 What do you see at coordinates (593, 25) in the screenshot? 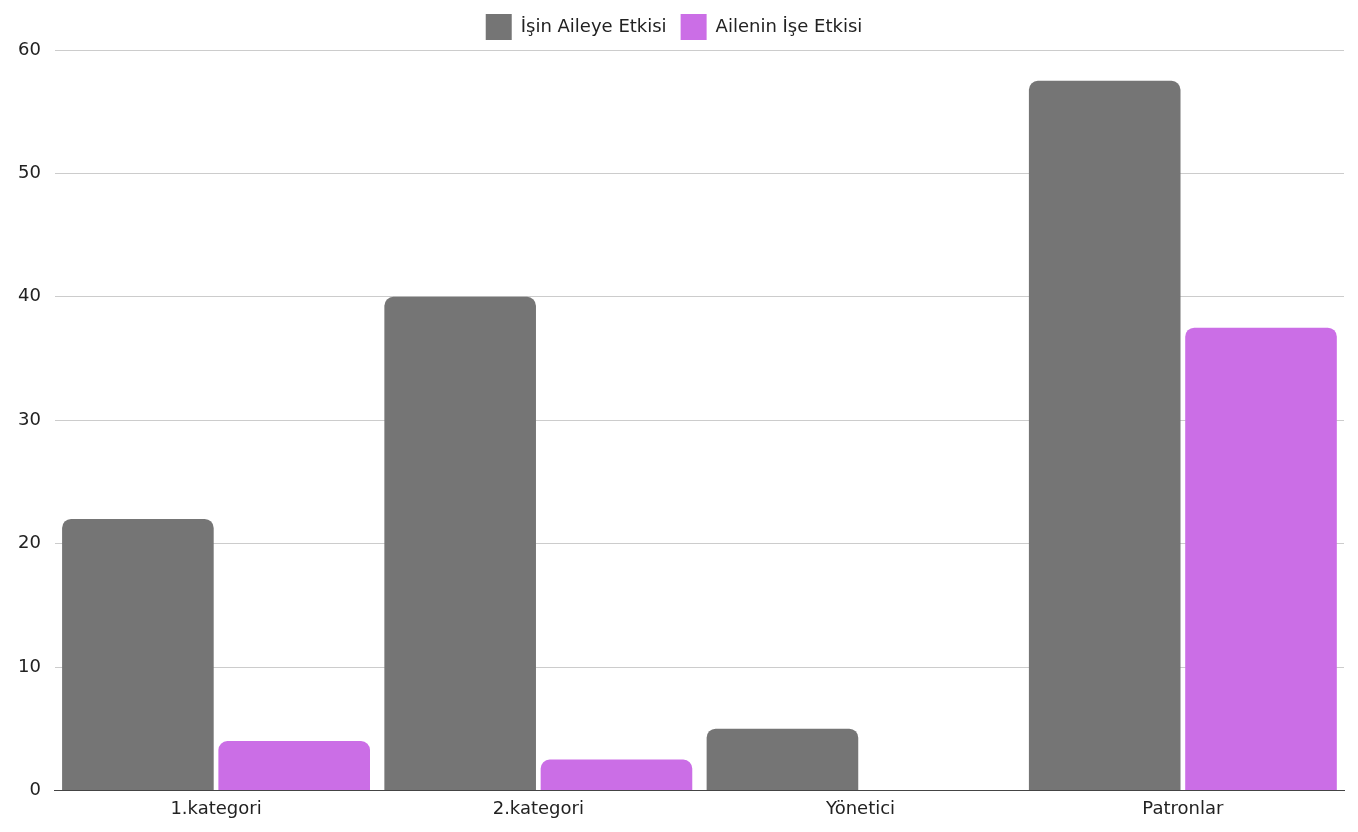
I see `legend-label: İşin Aileye Etkisi` at bounding box center [593, 25].